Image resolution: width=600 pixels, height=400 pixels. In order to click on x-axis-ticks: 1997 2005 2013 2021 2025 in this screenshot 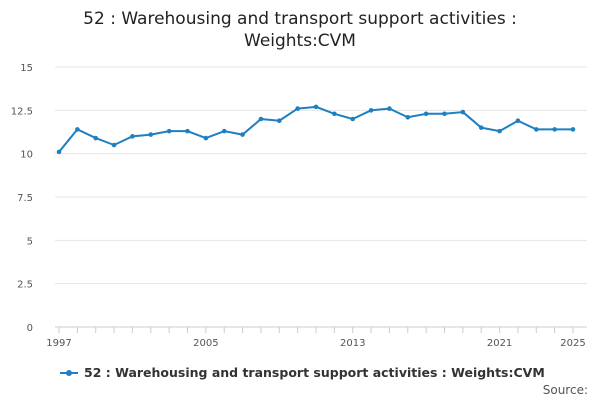, I will do `click(315, 343)`.